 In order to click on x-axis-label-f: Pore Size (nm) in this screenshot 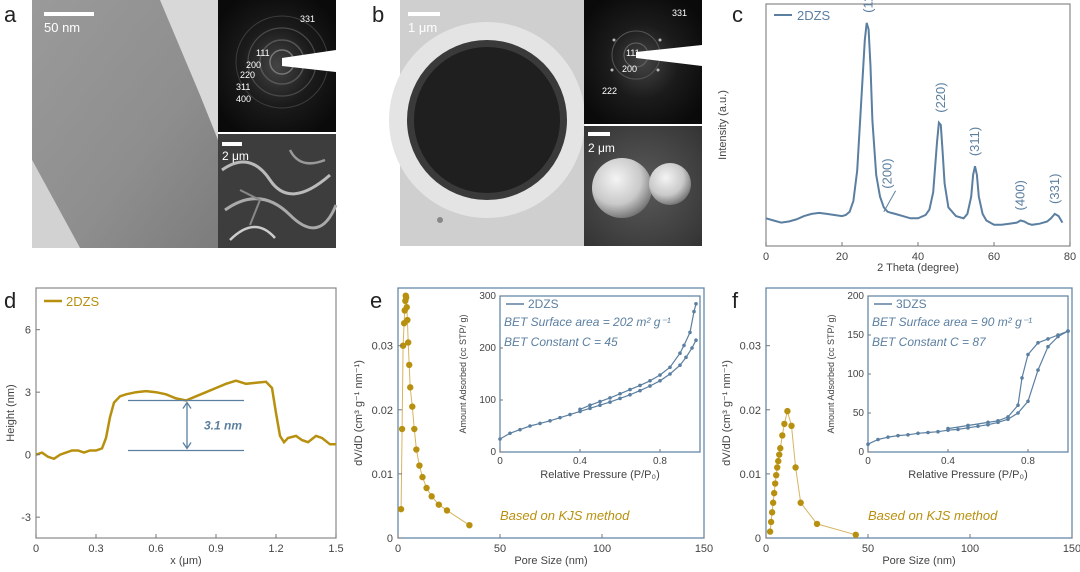, I will do `click(918, 561)`.